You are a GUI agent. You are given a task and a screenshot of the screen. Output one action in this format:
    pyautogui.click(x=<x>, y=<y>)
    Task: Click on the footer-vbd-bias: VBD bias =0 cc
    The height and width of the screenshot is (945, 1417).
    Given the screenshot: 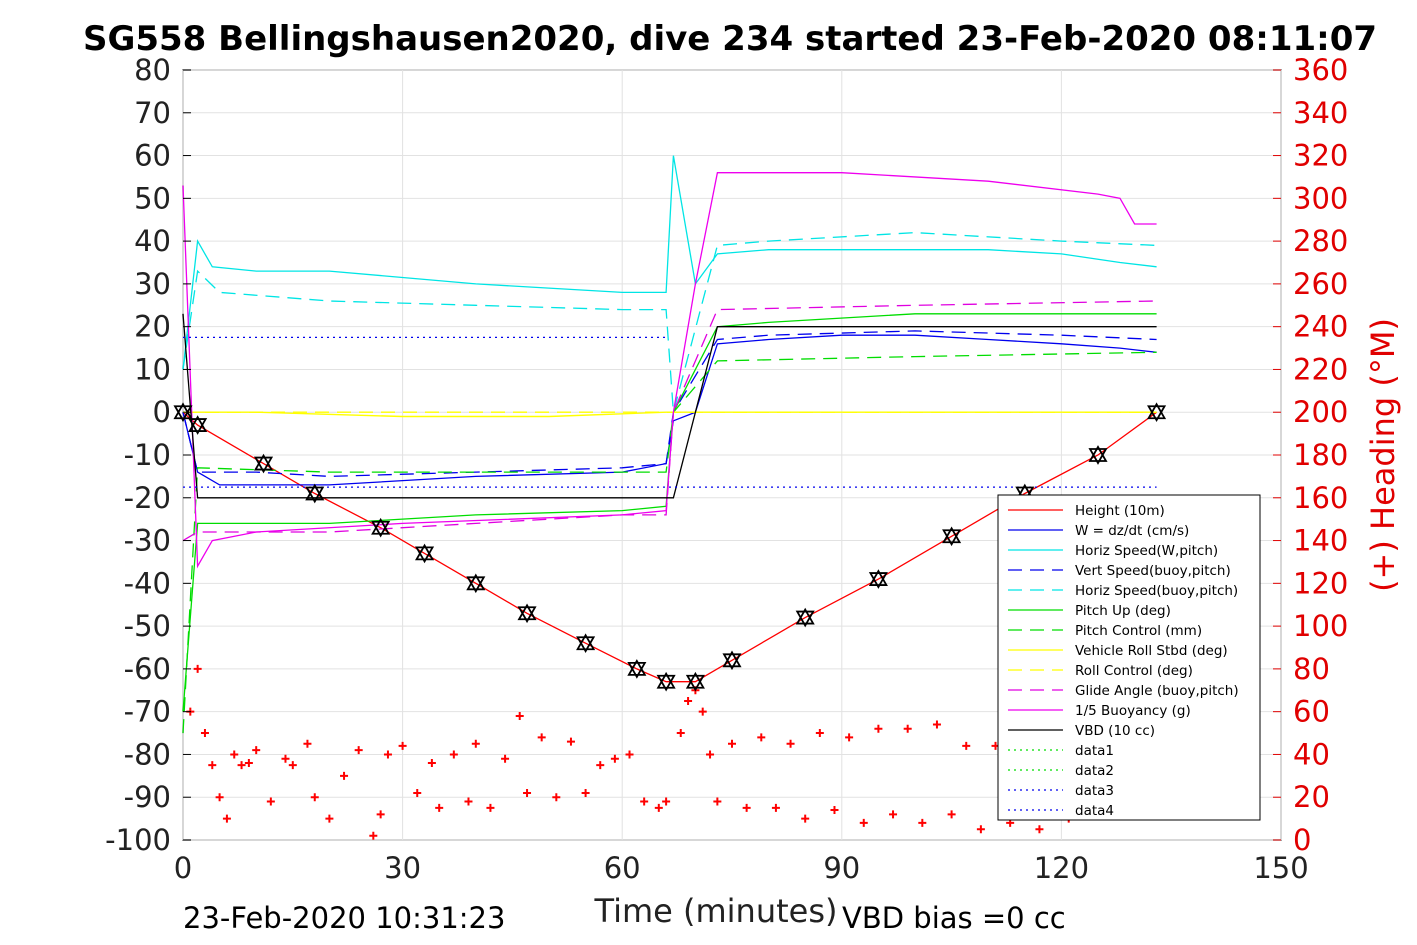 What is the action you would take?
    pyautogui.click(x=954, y=918)
    